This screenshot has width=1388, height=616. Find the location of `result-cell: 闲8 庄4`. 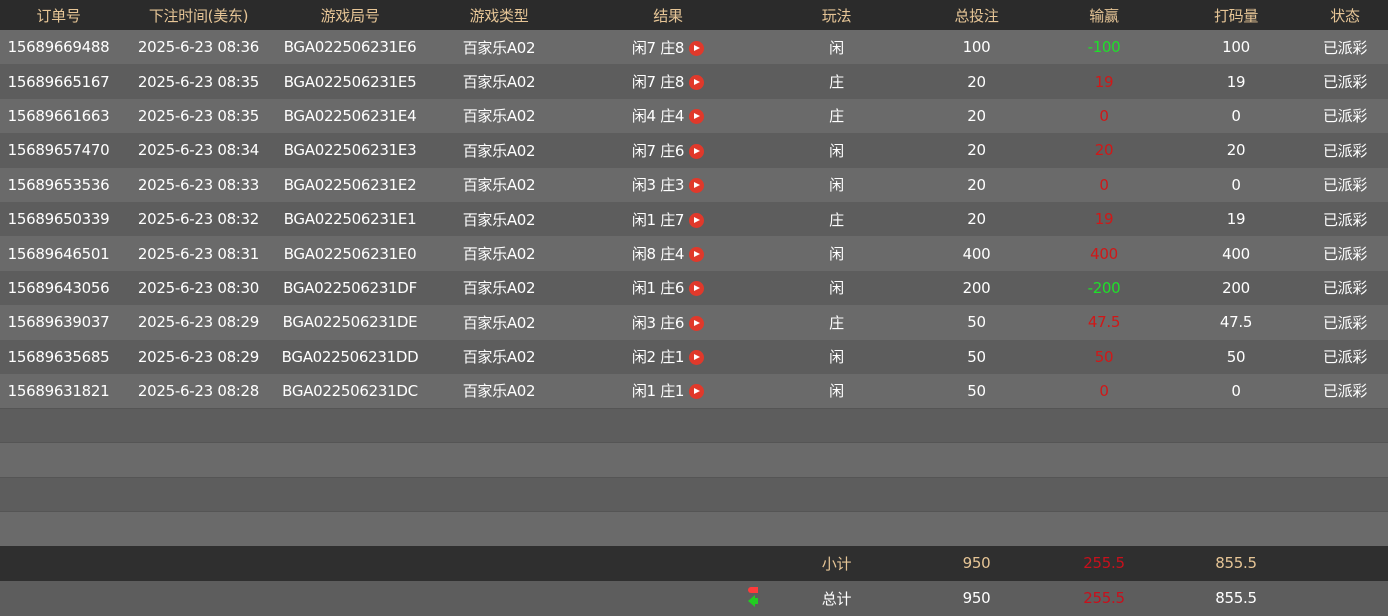

result-cell: 闲8 庄4 is located at coordinates (668, 253).